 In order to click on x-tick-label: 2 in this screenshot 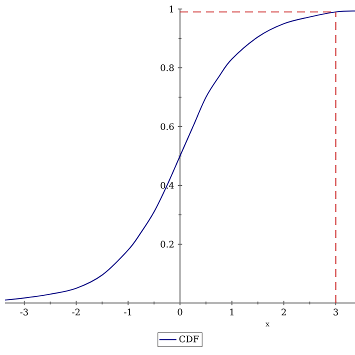, I will do `click(284, 312)`.